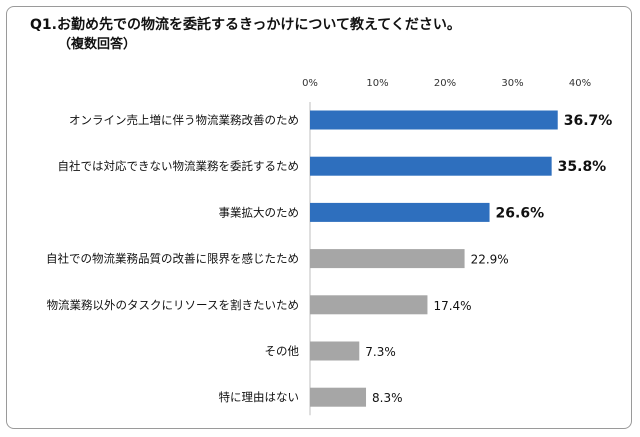 The height and width of the screenshot is (437, 640). Describe the element at coordinates (588, 121) in the screenshot. I see `data-label: 36.7%` at that location.